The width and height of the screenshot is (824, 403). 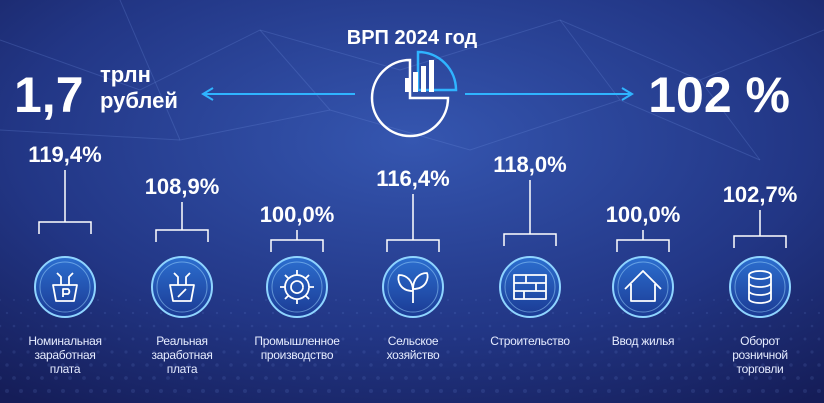 I want to click on indicator-label: розничной, so click(x=760, y=355).